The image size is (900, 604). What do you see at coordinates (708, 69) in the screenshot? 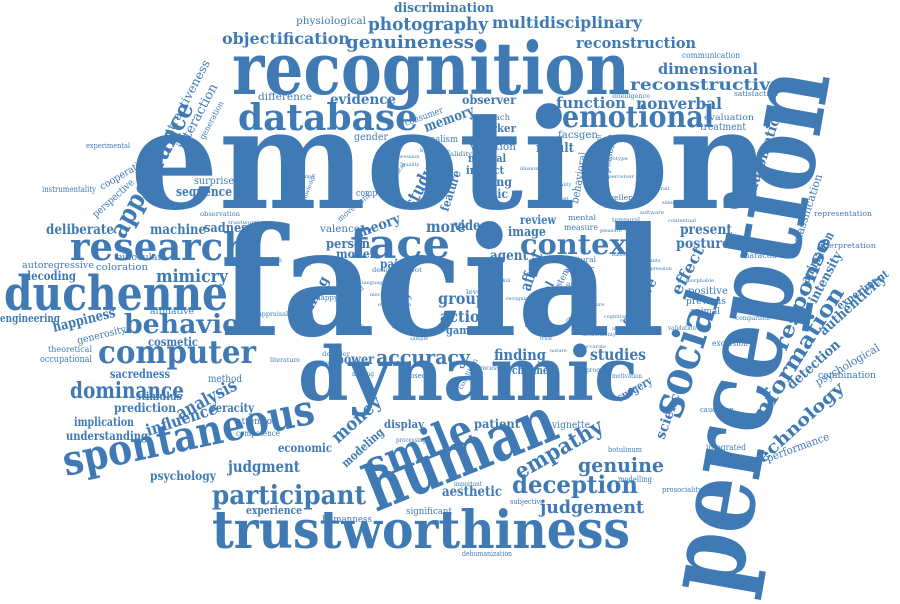
I see `word-dimensional: dimensional` at bounding box center [708, 69].